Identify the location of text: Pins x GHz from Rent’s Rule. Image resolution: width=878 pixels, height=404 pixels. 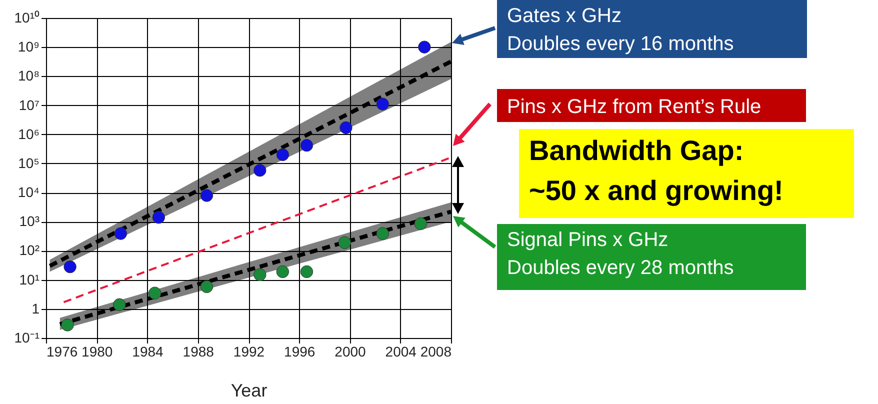
(651, 105).